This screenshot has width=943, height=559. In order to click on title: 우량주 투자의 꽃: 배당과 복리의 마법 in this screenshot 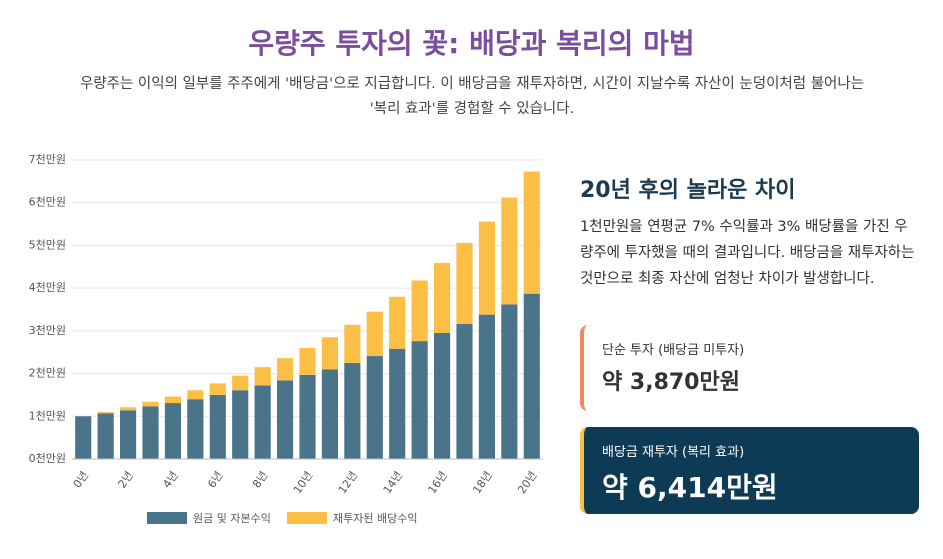, I will do `click(471, 43)`.